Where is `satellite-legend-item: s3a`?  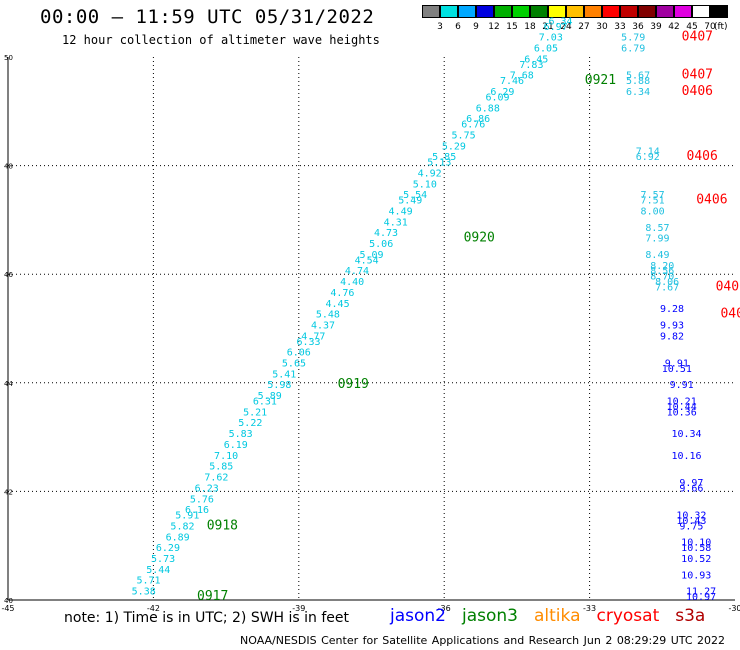
satellite-legend-item: s3a is located at coordinates (690, 616).